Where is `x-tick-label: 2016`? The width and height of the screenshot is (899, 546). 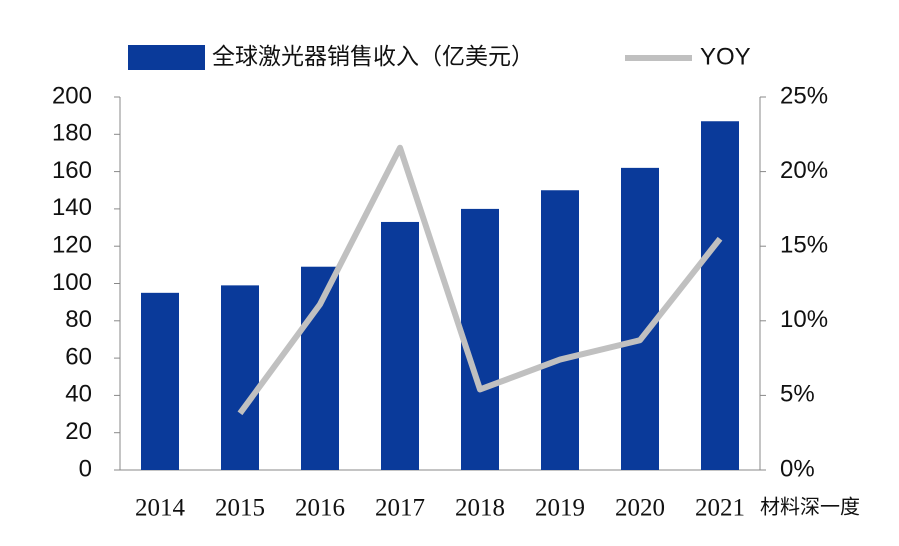 x-tick-label: 2016 is located at coordinates (320, 508).